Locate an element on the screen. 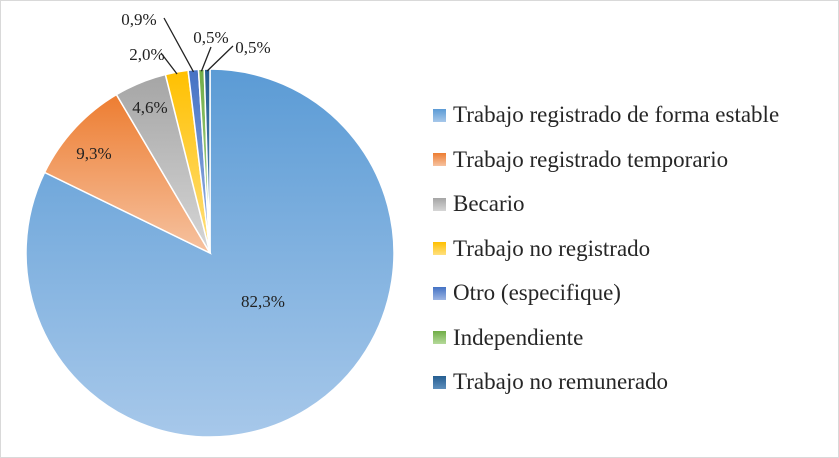  slice-label: 2,0% is located at coordinates (146, 54).